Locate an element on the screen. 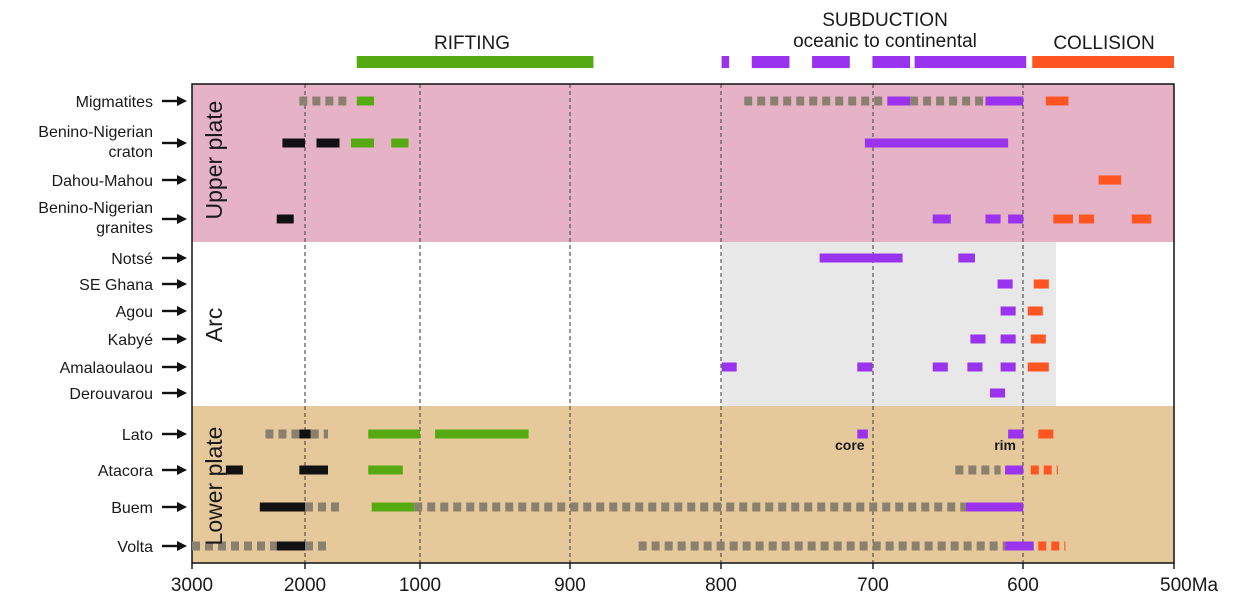  row-label: Notsé is located at coordinates (132, 259).